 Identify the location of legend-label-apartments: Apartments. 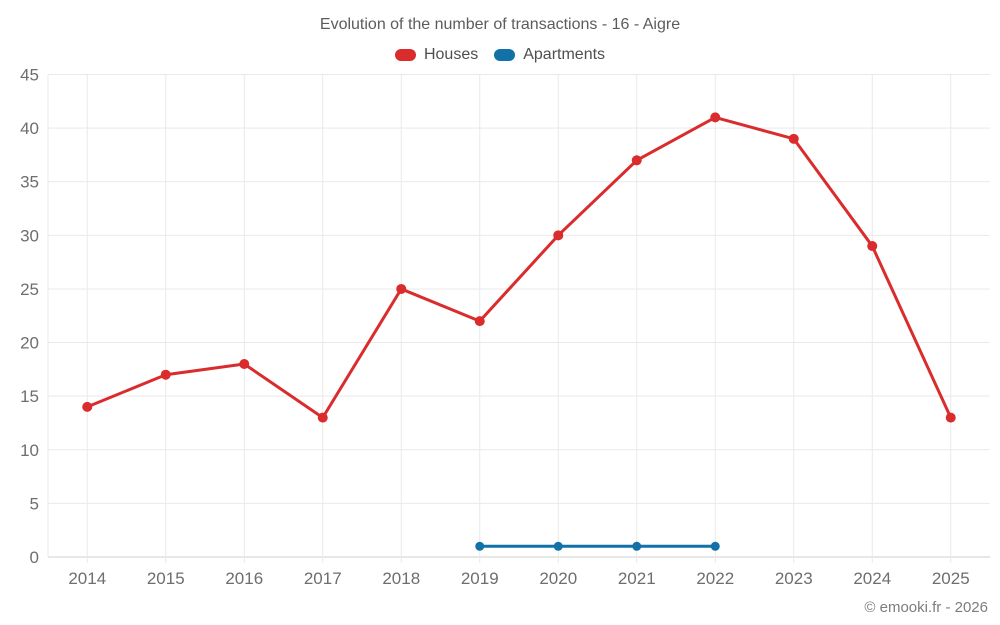
(564, 54).